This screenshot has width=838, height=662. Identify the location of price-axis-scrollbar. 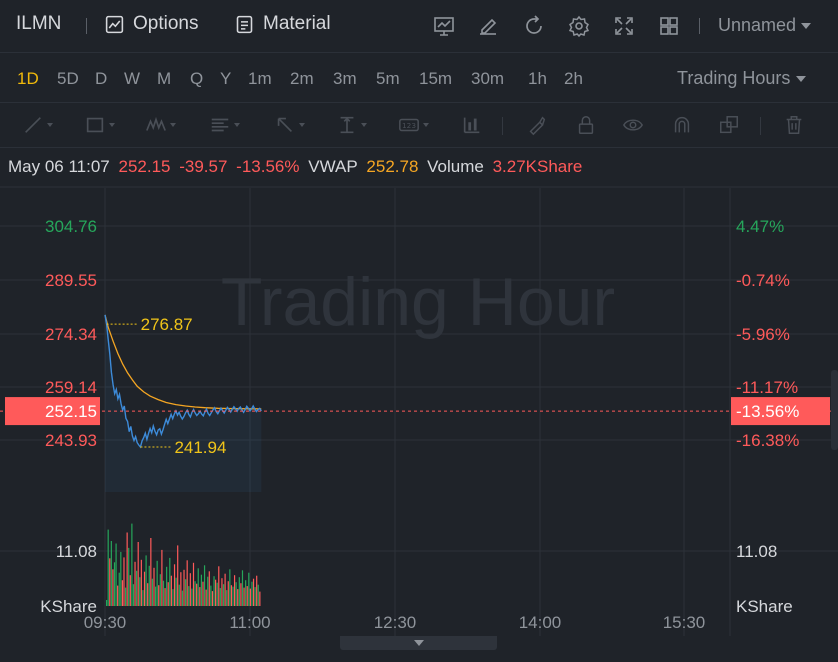
(834, 410).